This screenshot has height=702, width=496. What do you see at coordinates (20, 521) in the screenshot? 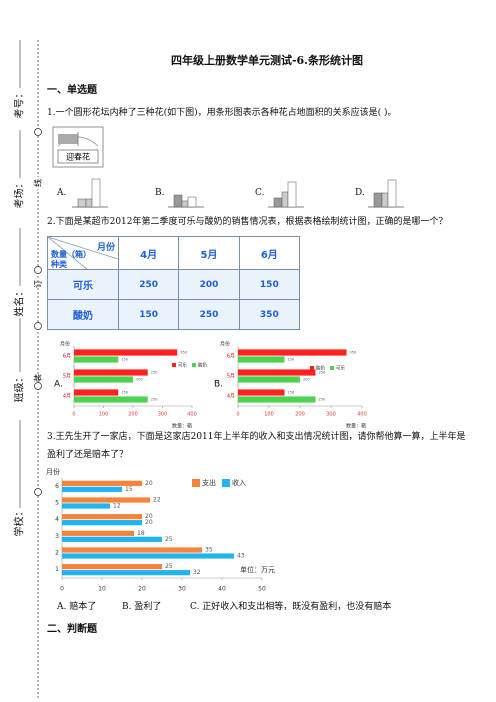
I see `margin-label: 学校：` at bounding box center [20, 521].